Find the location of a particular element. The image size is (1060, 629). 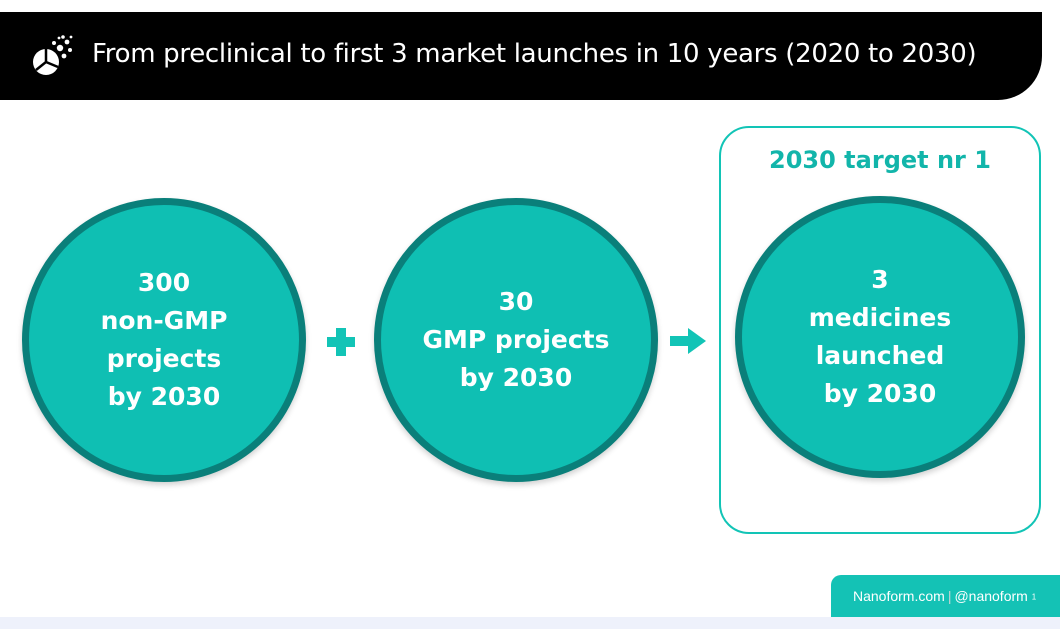

target-title: 2030 target nr 1 is located at coordinates (880, 160).